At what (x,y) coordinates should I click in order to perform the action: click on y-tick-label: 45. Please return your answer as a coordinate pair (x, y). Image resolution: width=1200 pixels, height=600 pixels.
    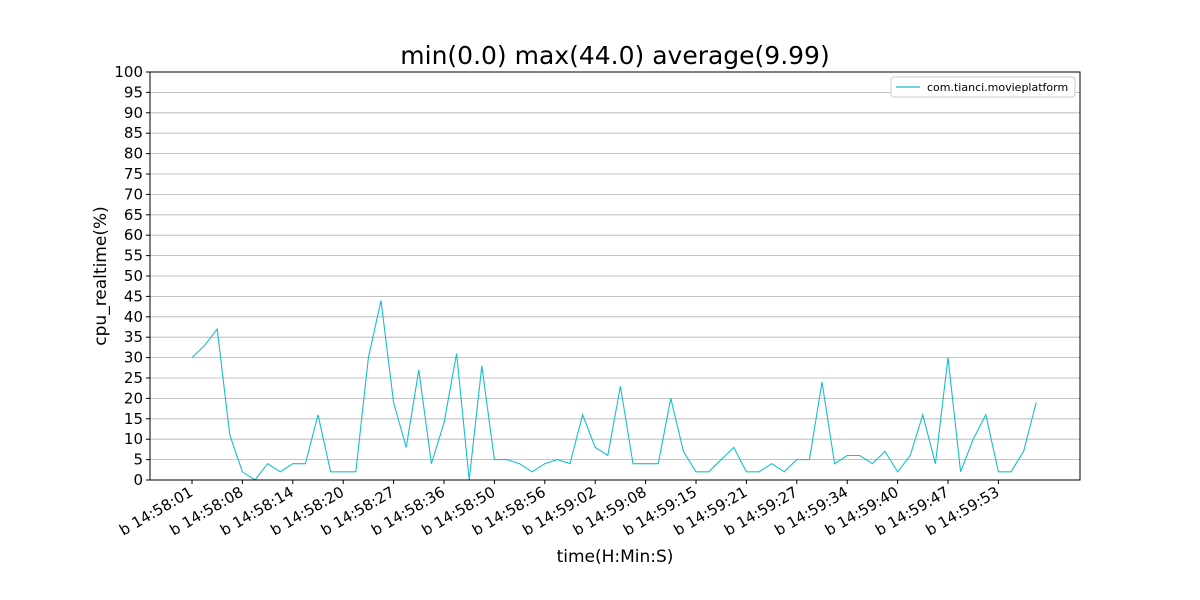
    Looking at the image, I should click on (133, 296).